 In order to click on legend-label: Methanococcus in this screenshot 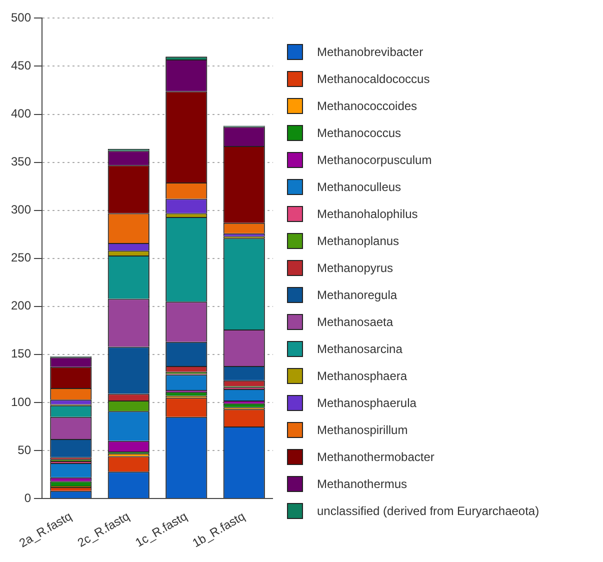, I will do `click(359, 133)`.